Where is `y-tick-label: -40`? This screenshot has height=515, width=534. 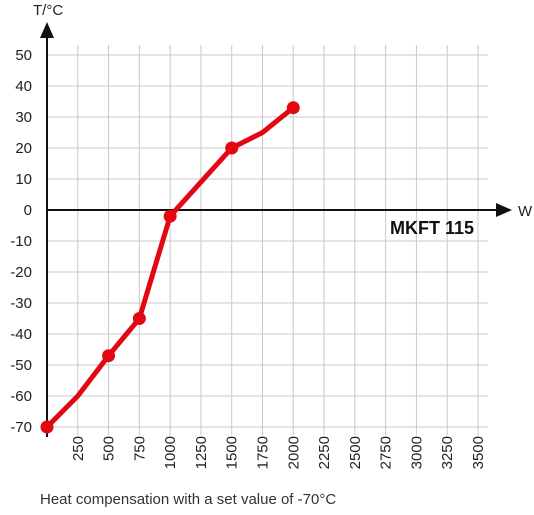 y-tick-label: -40 is located at coordinates (21, 334).